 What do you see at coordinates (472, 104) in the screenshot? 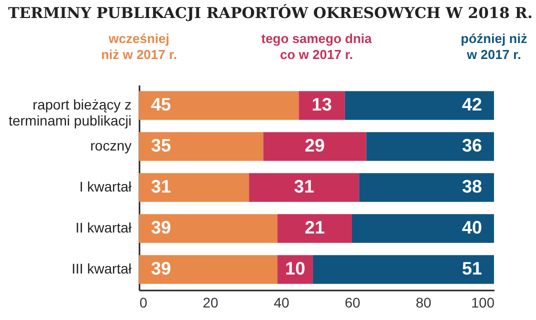
I see `data-label: 42` at bounding box center [472, 104].